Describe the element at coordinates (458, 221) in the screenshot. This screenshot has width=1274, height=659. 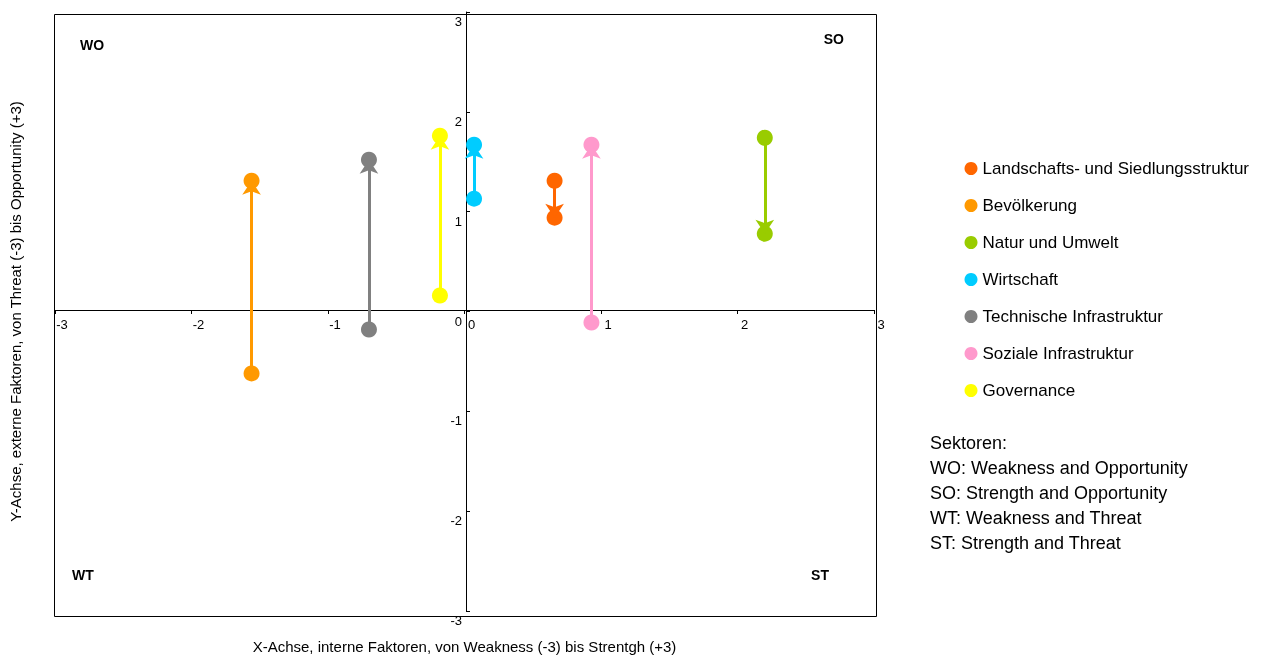
I see `y-tick-label: 1` at that location.